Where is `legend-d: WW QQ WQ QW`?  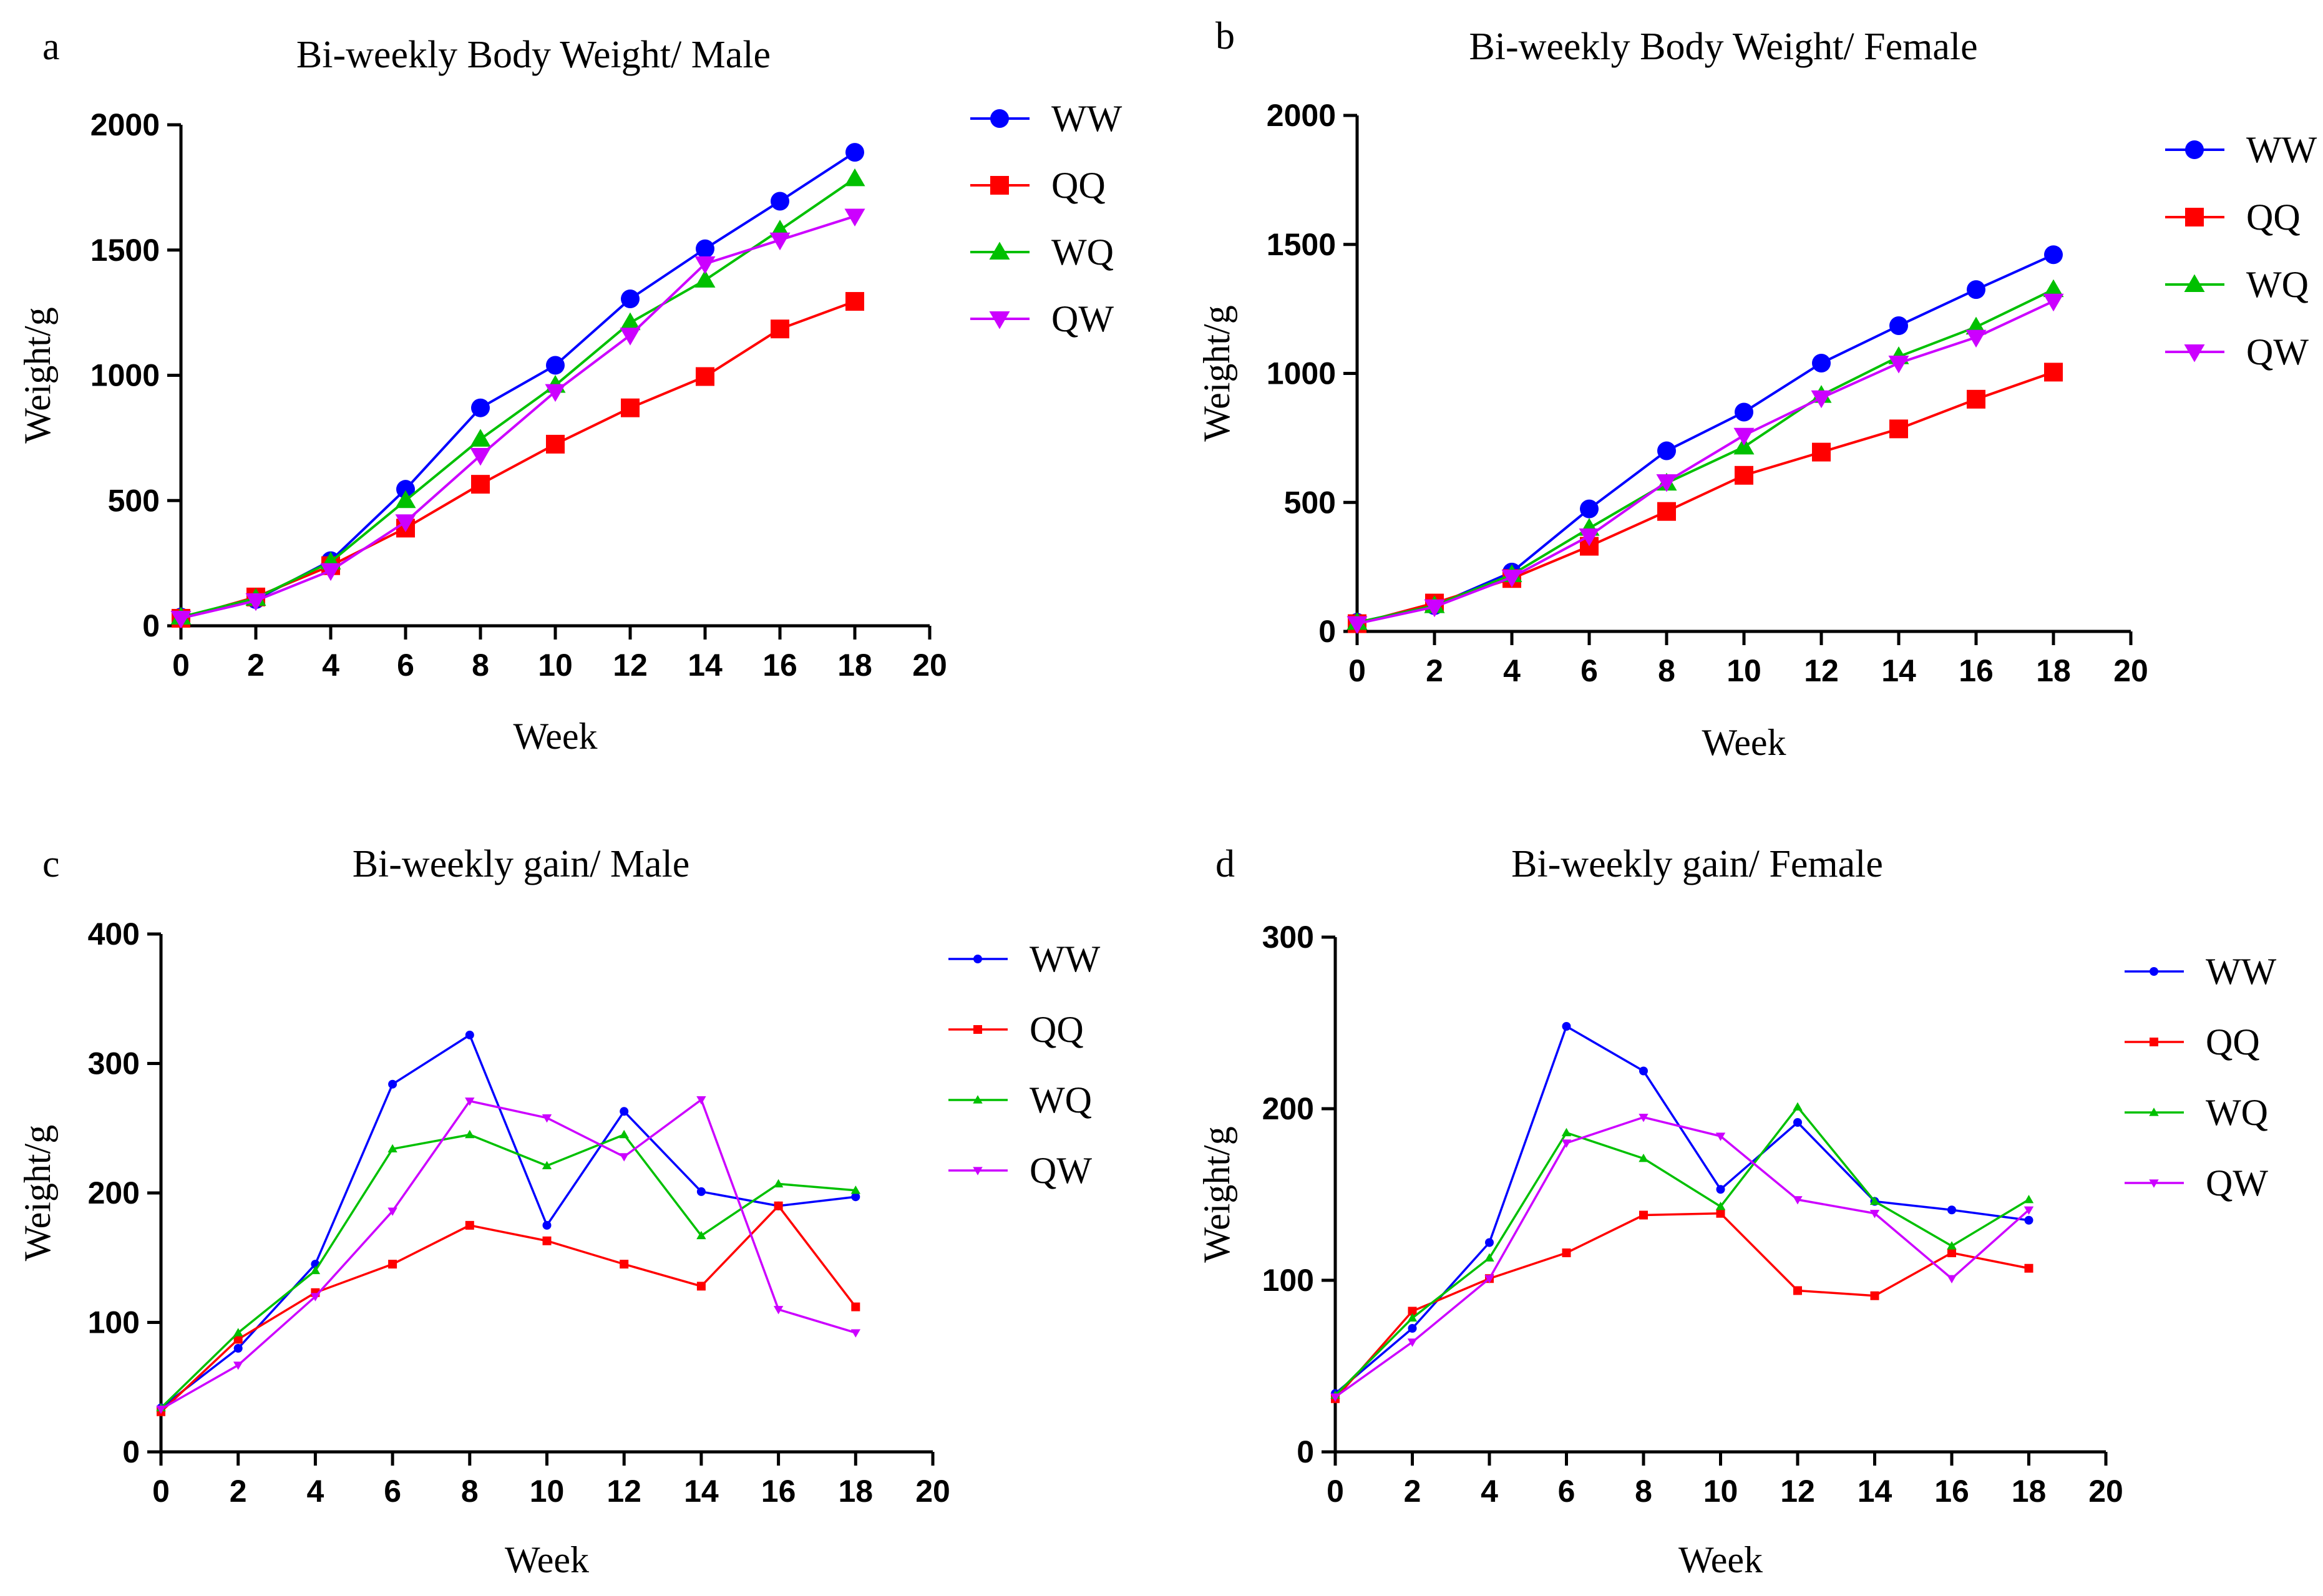
legend-d: WW QQ WQ QW is located at coordinates (2201, 1077).